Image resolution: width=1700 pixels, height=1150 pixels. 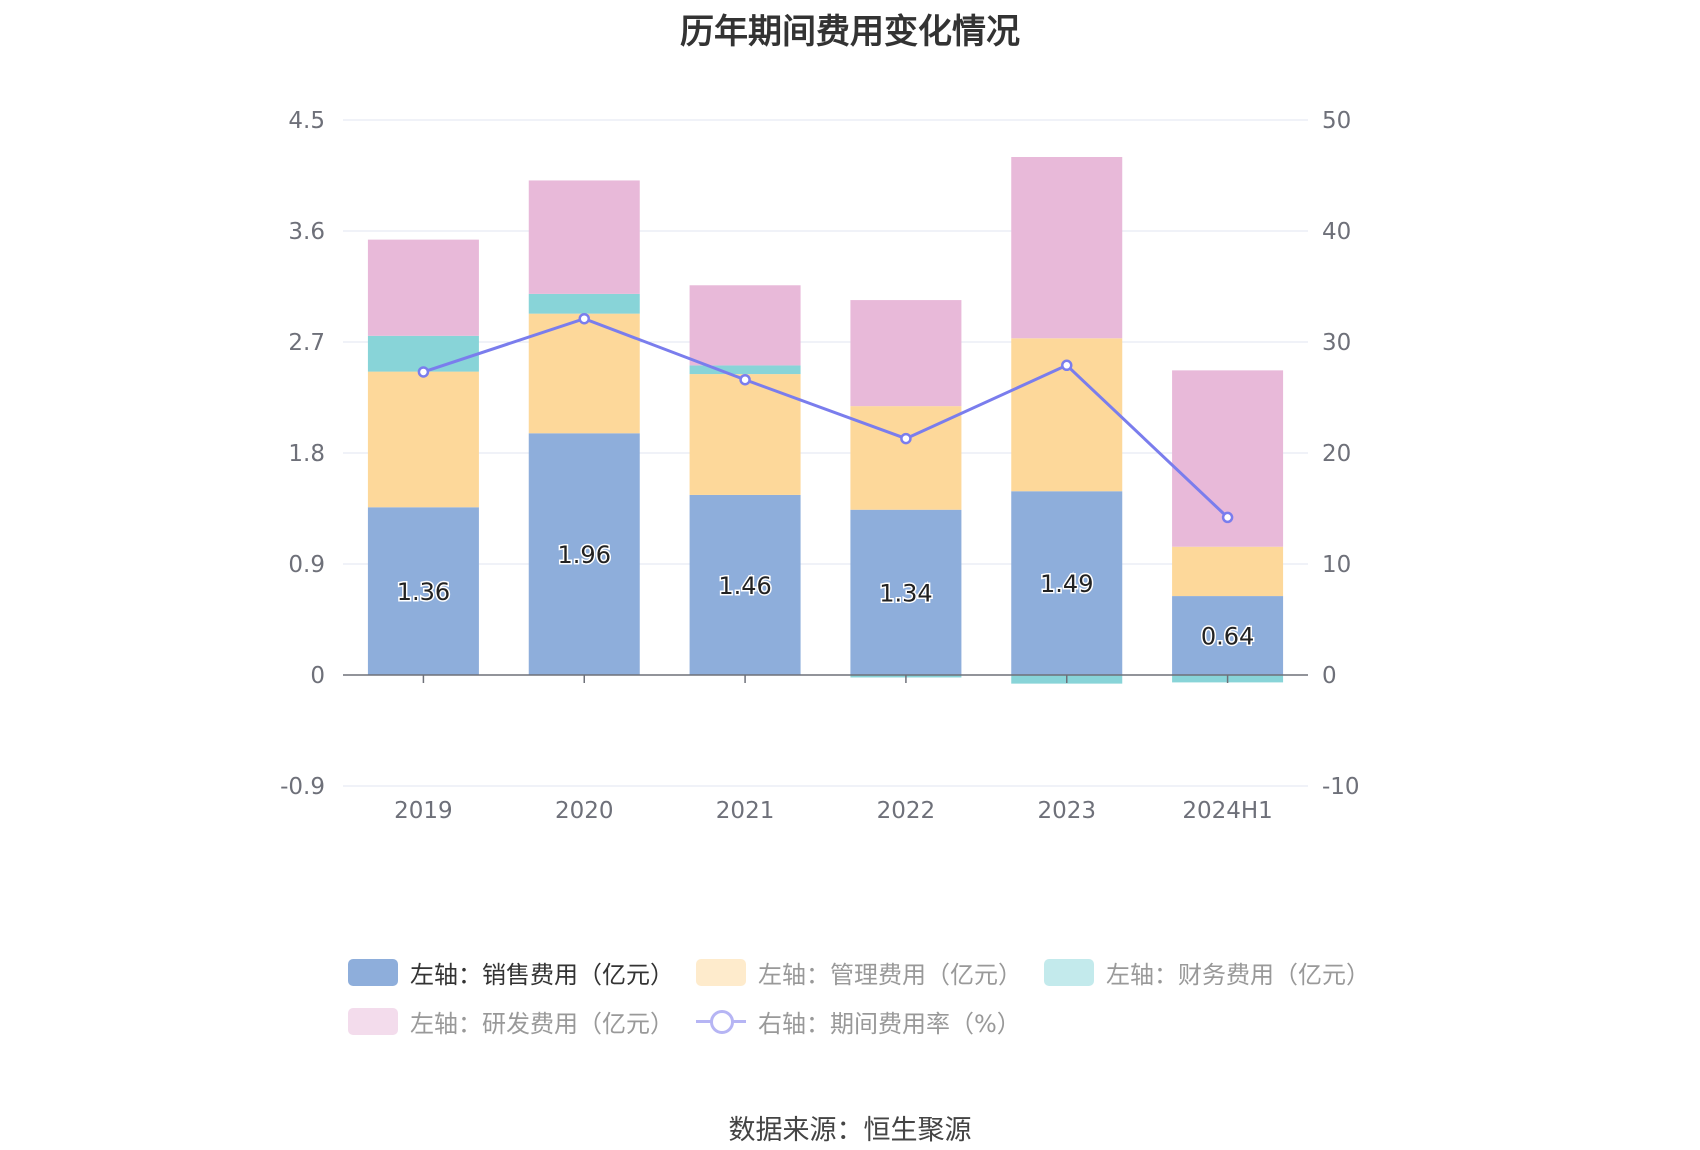 I want to click on legend-label-admin: 左轴：管理费用（亿元）, so click(x=890, y=975).